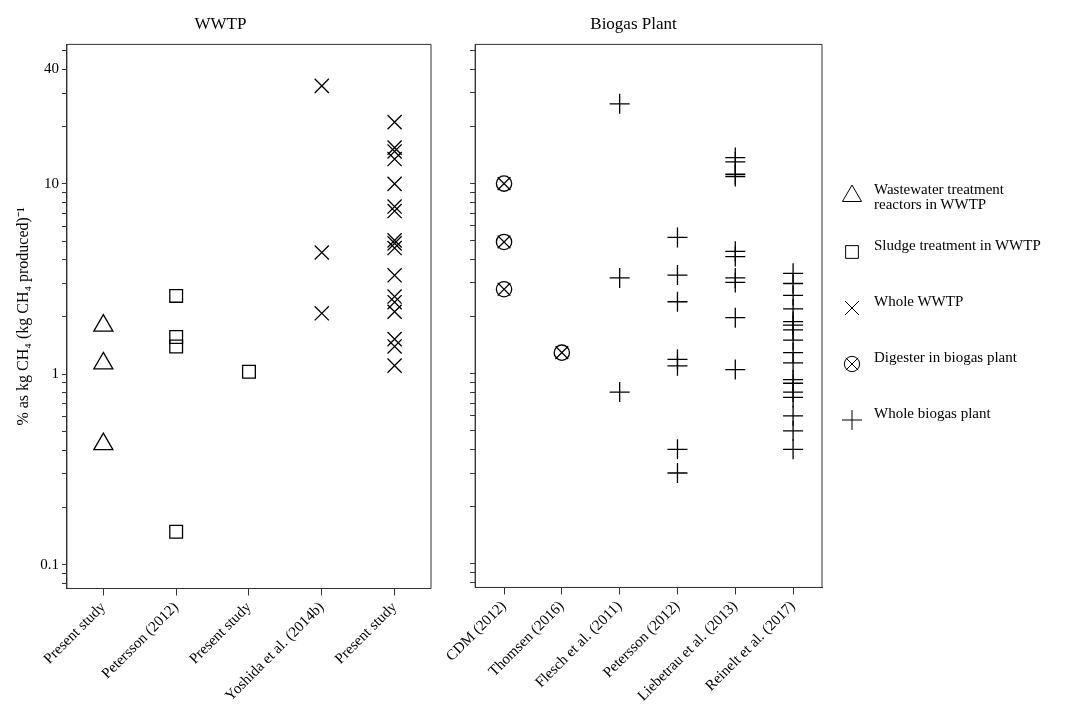 The height and width of the screenshot is (708, 1089). Describe the element at coordinates (933, 412) in the screenshot. I see `legend-label: Whole biogas plant` at that location.